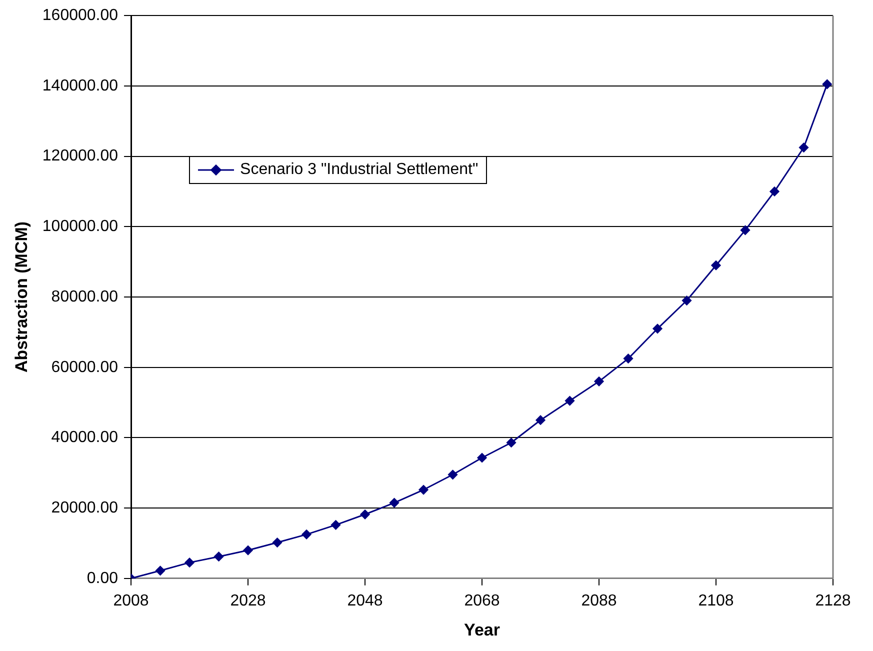  What do you see at coordinates (80, 15) in the screenshot?
I see `y-tick-label: 160000.00` at bounding box center [80, 15].